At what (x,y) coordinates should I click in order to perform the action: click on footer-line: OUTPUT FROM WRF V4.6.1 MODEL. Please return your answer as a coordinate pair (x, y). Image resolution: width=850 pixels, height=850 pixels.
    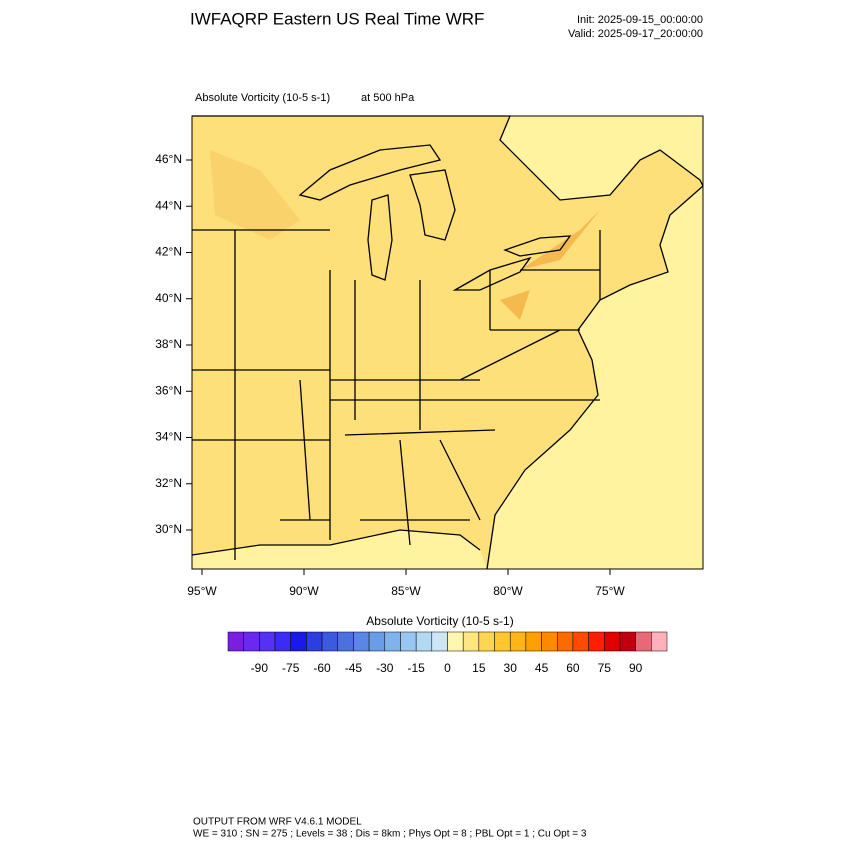
    Looking at the image, I should click on (277, 822).